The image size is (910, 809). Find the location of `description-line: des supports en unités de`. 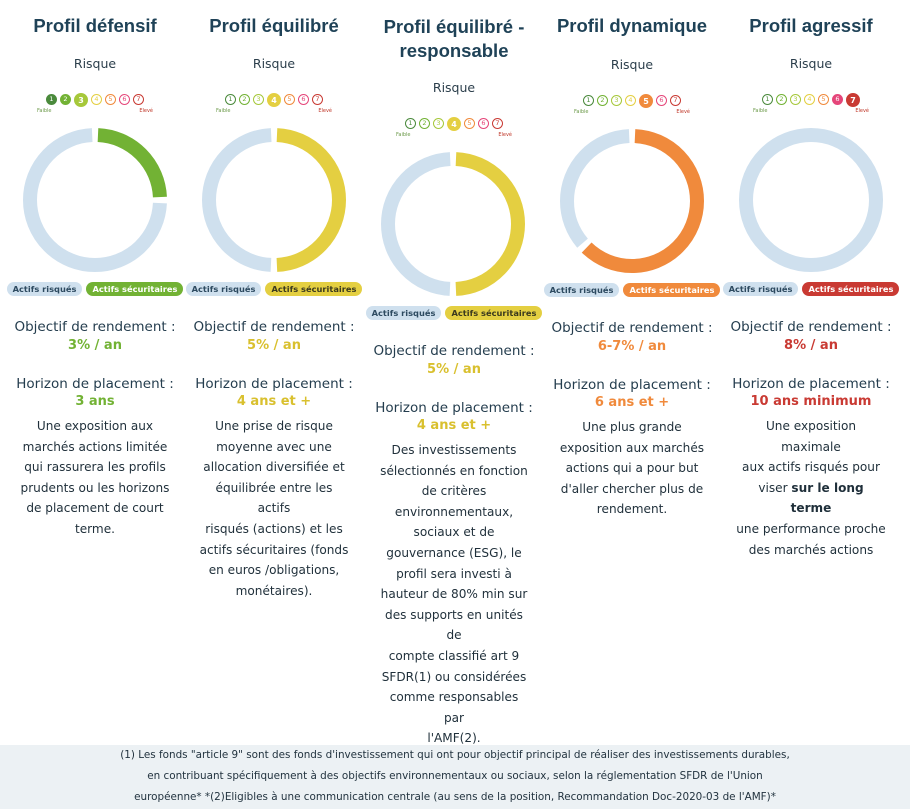

description-line: des supports en unités de is located at coordinates (454, 625).